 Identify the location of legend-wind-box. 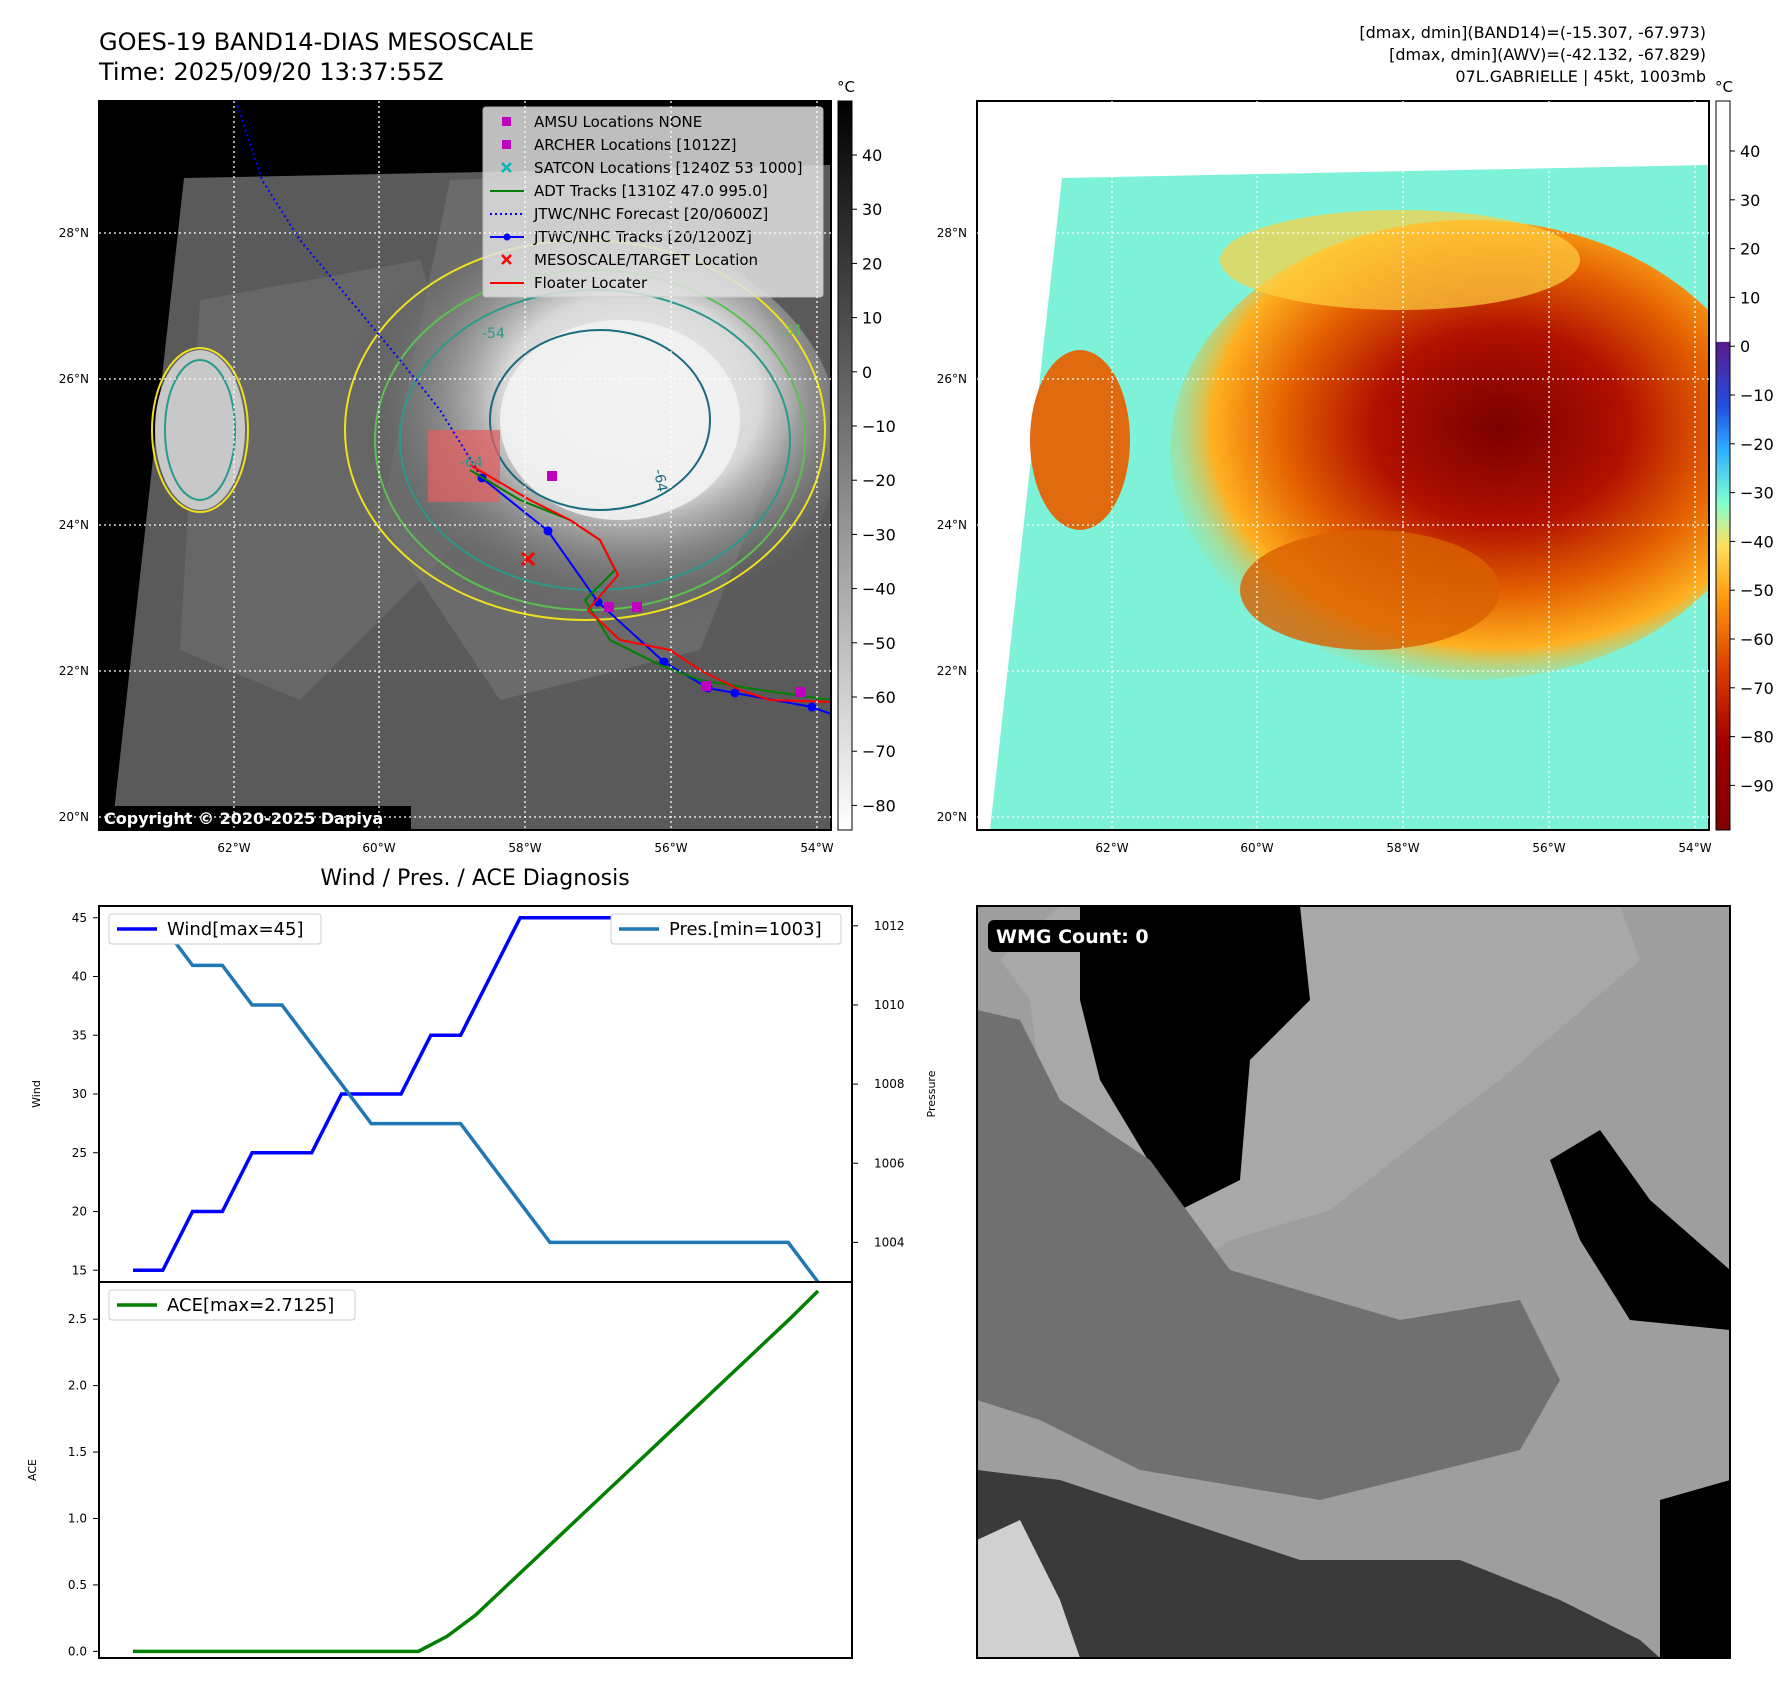
(215, 929).